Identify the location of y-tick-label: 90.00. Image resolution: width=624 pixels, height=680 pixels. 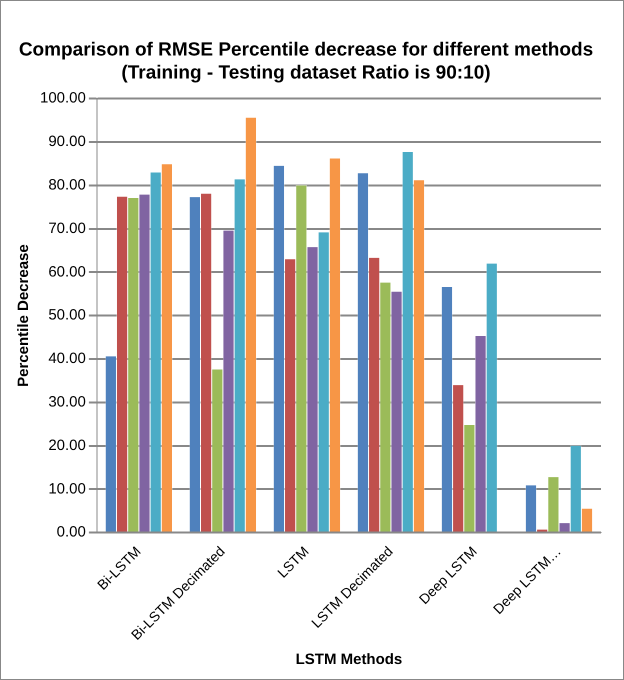
(67, 141).